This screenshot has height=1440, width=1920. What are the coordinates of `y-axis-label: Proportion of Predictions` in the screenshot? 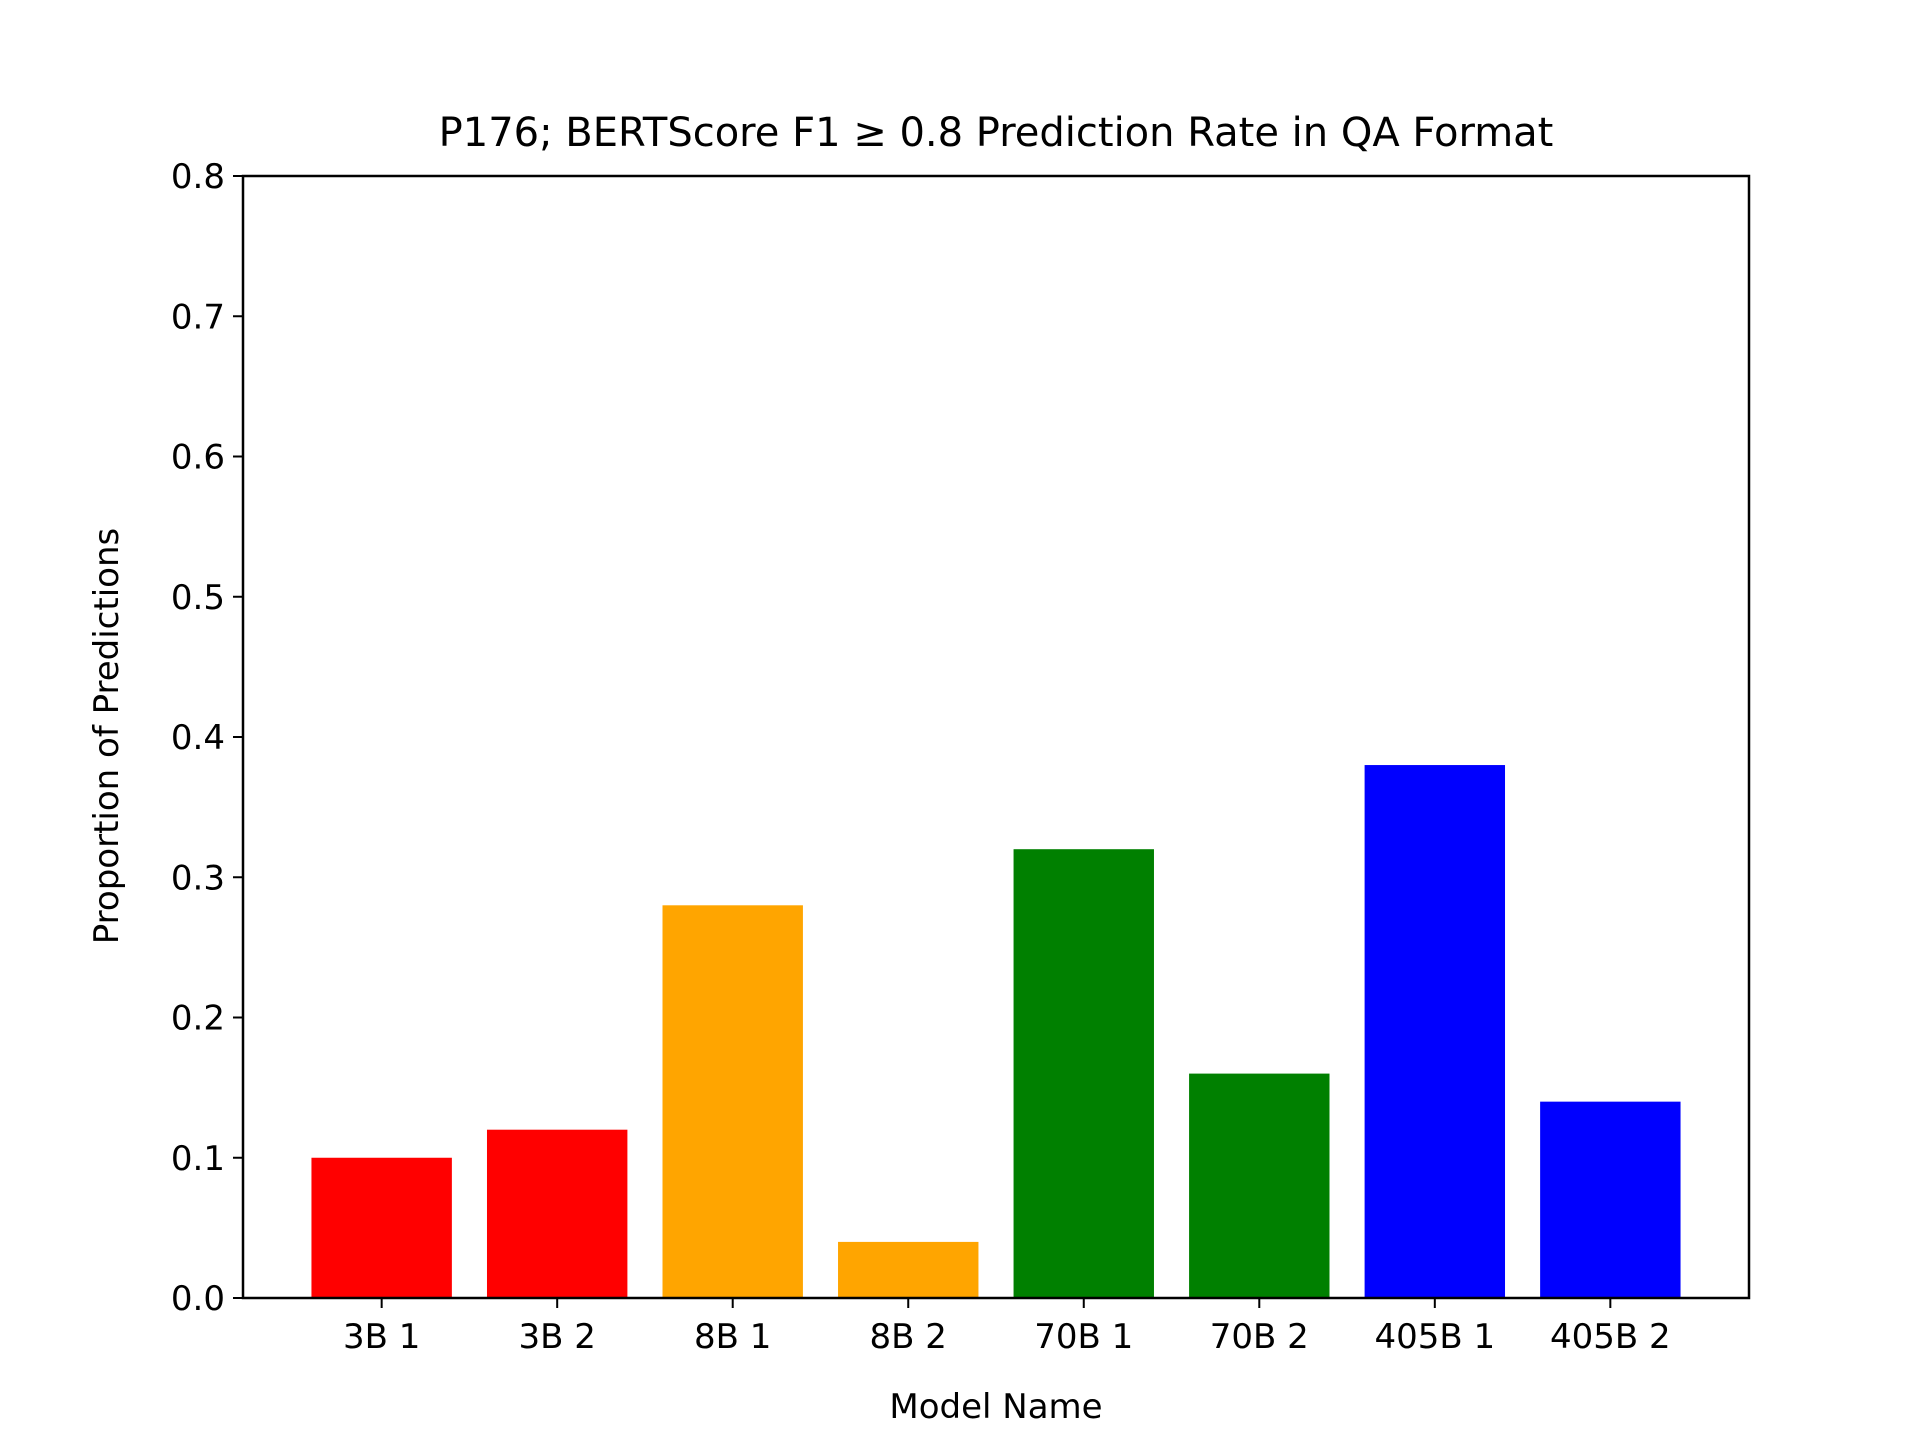 It's located at (107, 736).